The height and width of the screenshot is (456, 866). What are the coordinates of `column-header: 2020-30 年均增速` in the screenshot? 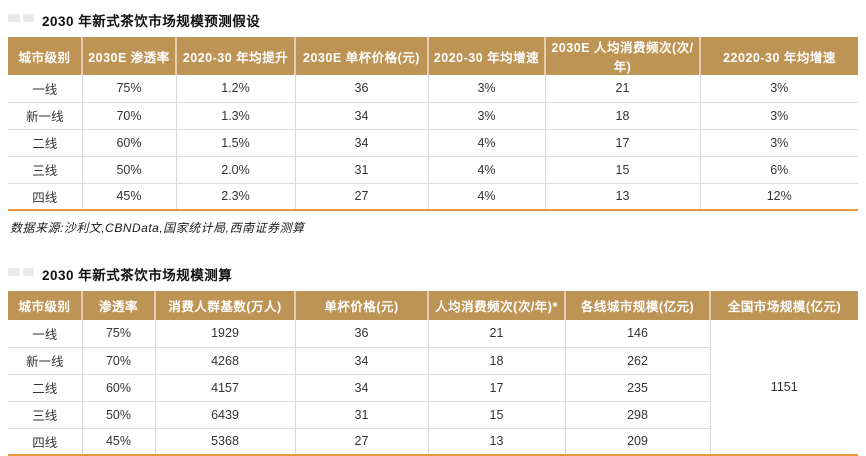 It's located at (486, 56).